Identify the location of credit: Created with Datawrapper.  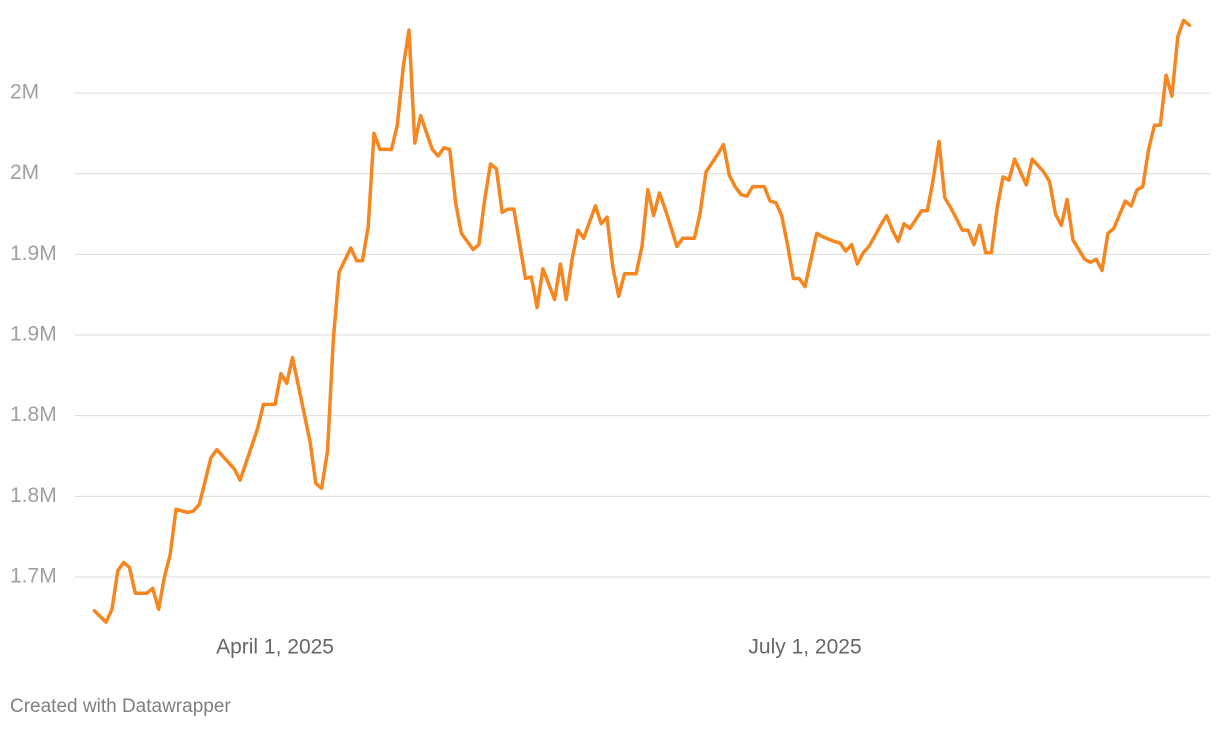
(120, 706).